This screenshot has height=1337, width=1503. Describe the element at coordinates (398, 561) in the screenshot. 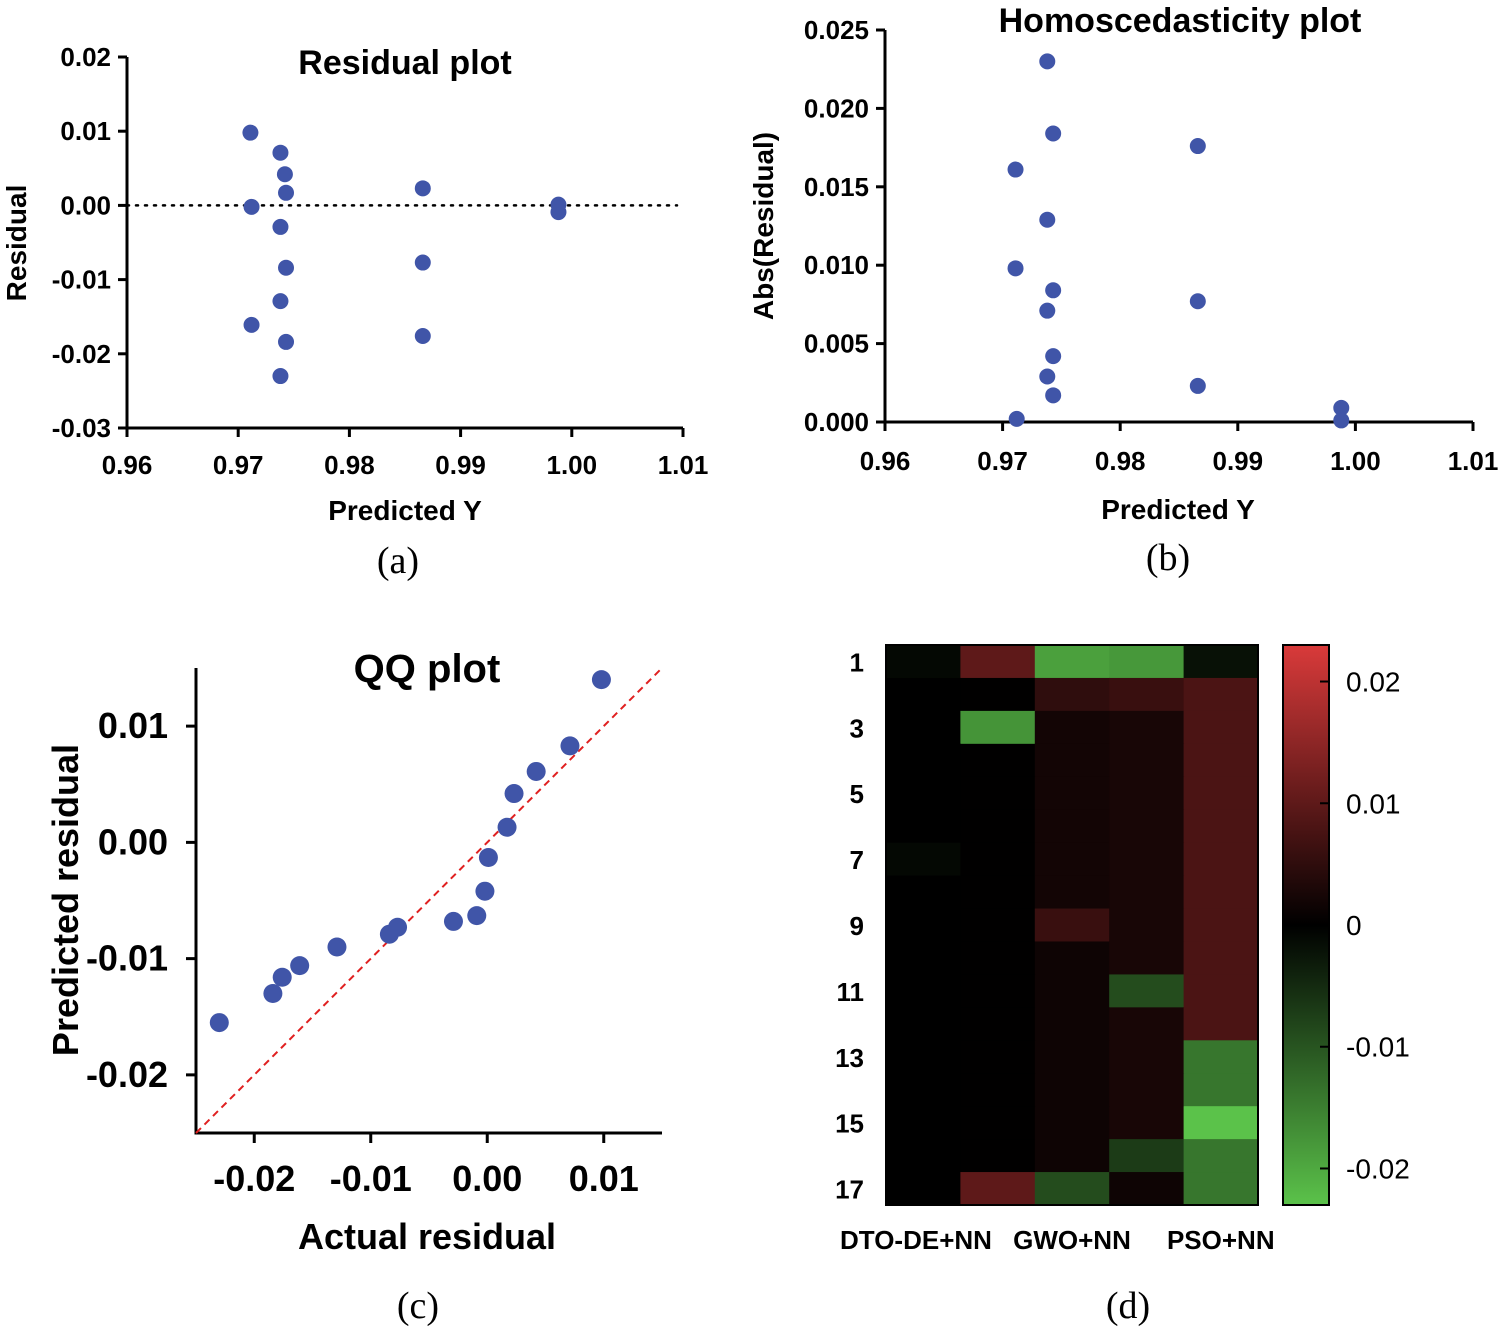

I see `panel-a-caption: (a)` at that location.